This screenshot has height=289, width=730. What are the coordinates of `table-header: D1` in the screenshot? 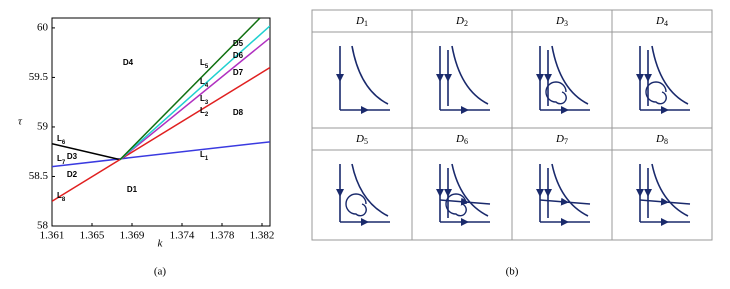 It's located at (361, 21).